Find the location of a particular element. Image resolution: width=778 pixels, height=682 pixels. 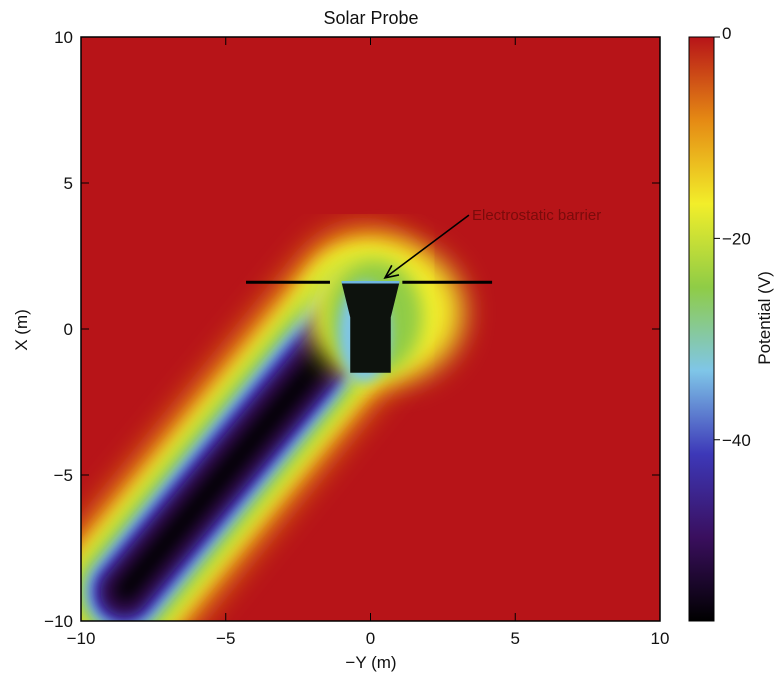

annotation-arrowhead is located at coordinates (391, 272).